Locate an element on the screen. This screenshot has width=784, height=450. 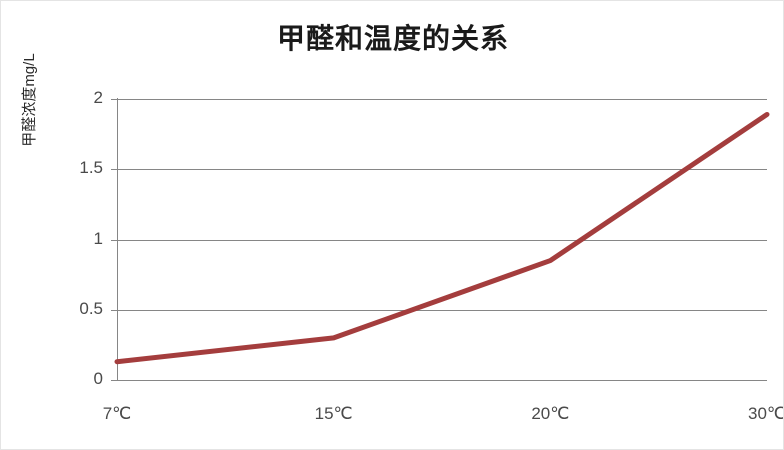
chart-title: 甲醛和温度的关系 is located at coordinates (392, 38).